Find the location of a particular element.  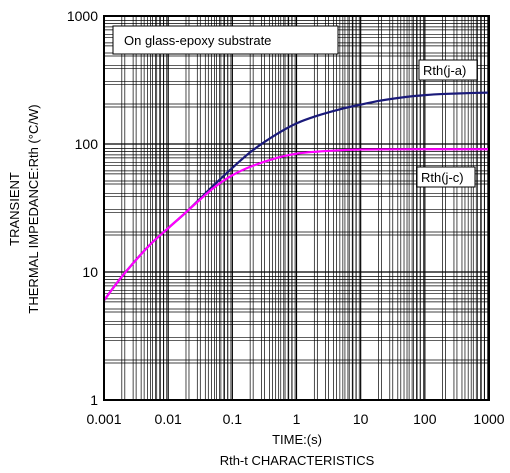

y-tick-label: 1000 is located at coordinates (82, 16).